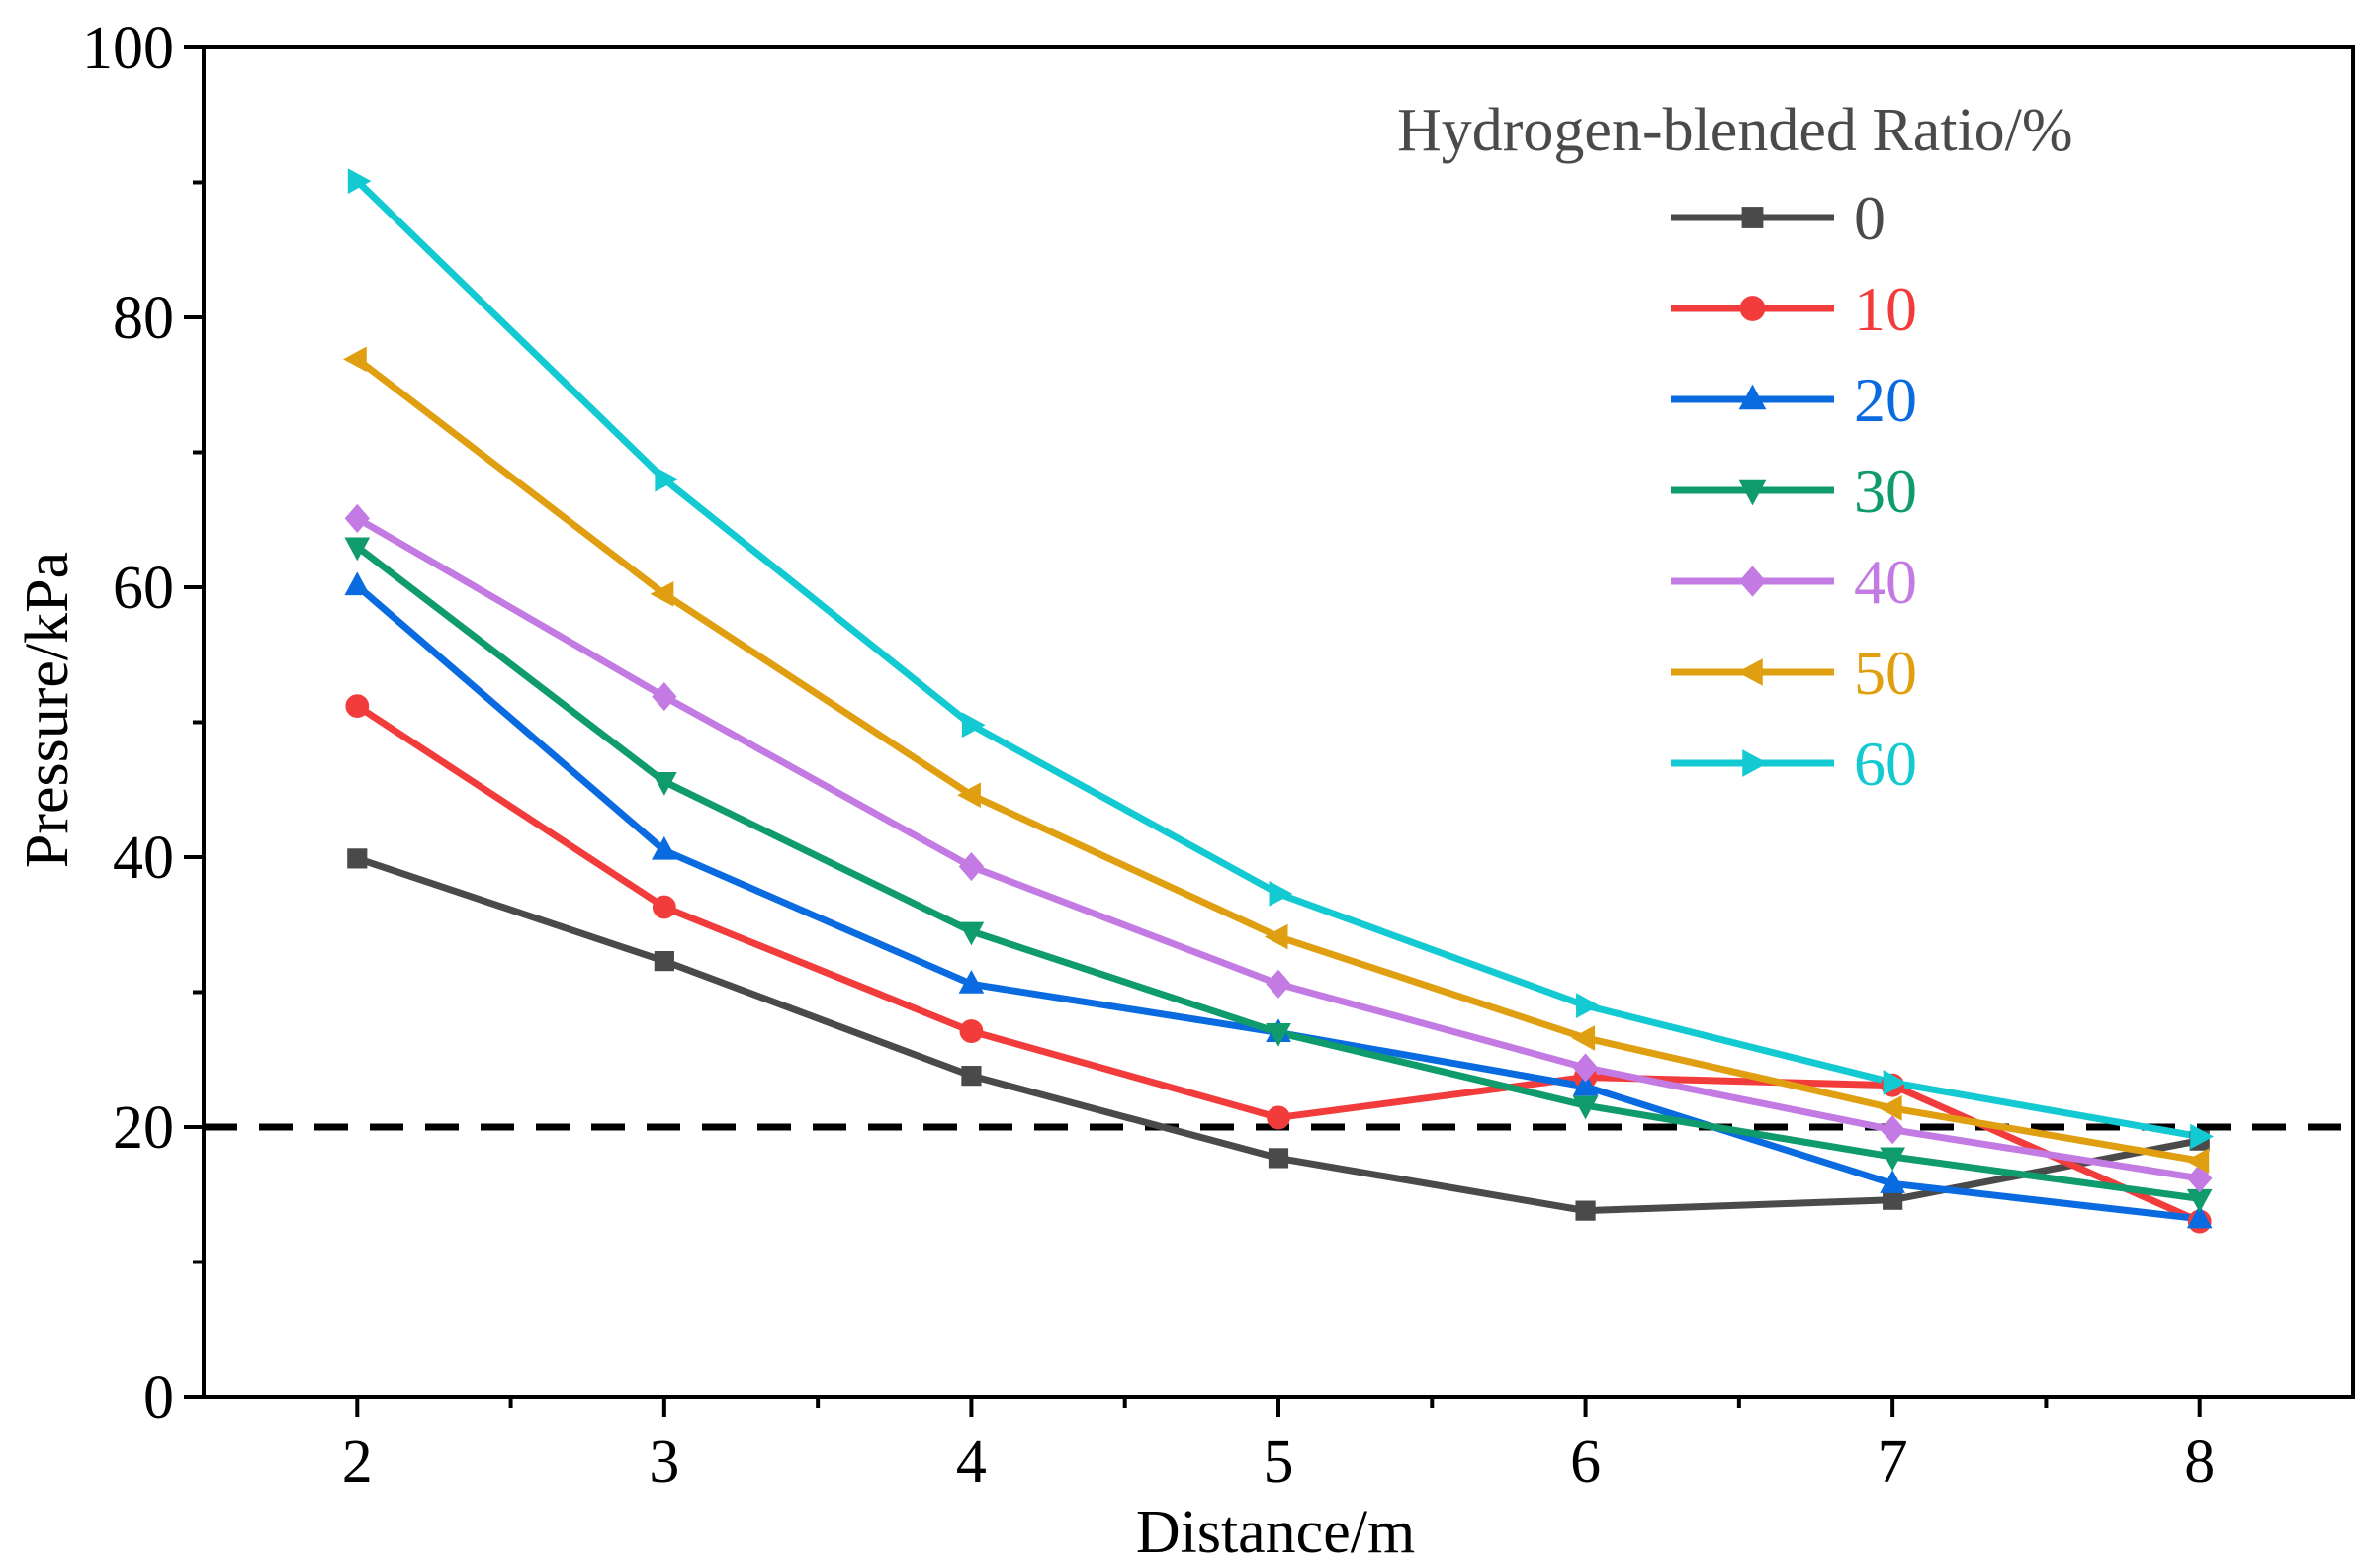  I want to click on y-tick-label: 20, so click(144, 1128).